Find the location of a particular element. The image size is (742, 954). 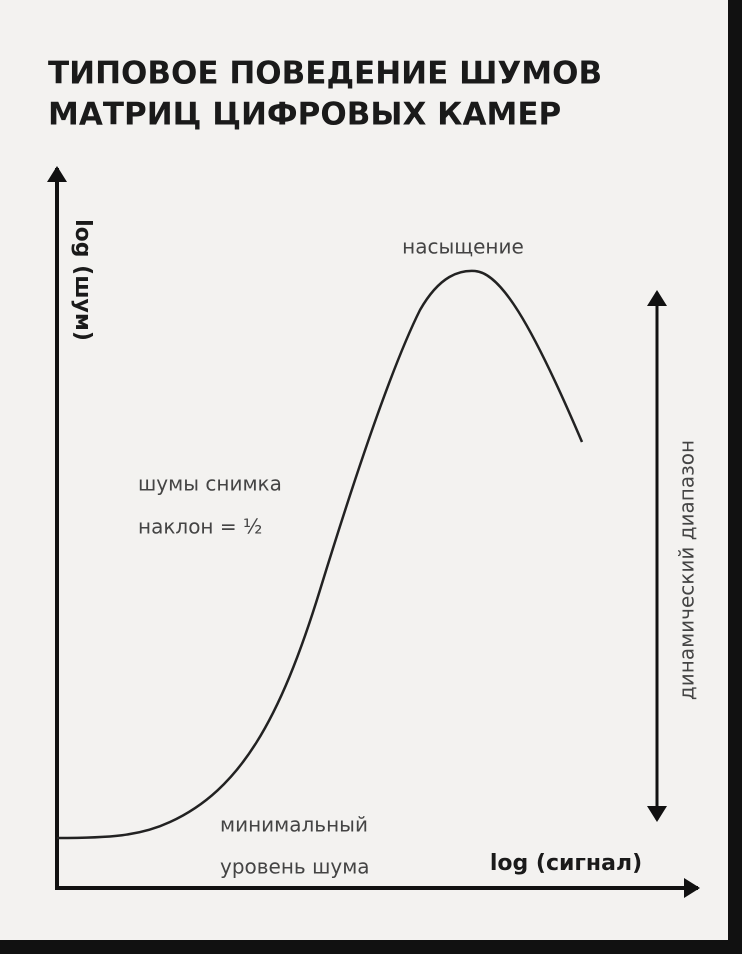

annotation: насыщение is located at coordinates (463, 247).